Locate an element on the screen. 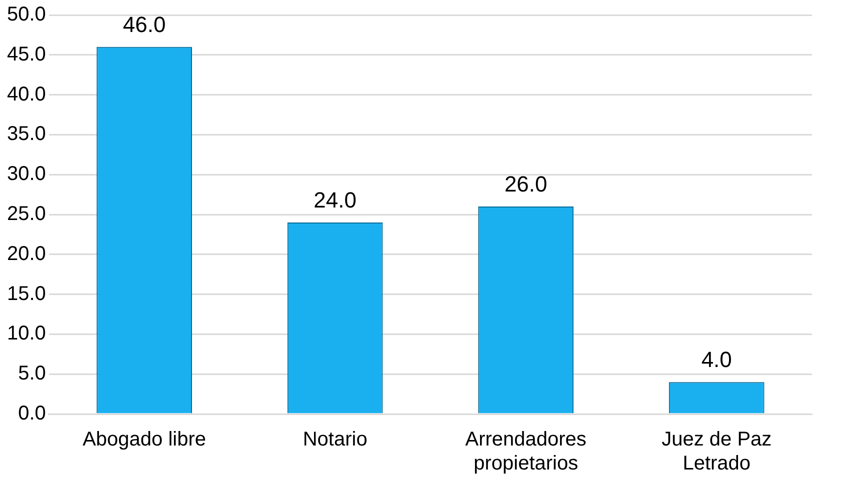 The image size is (842, 494). y-tick-label: 20.0 is located at coordinates (26, 253).